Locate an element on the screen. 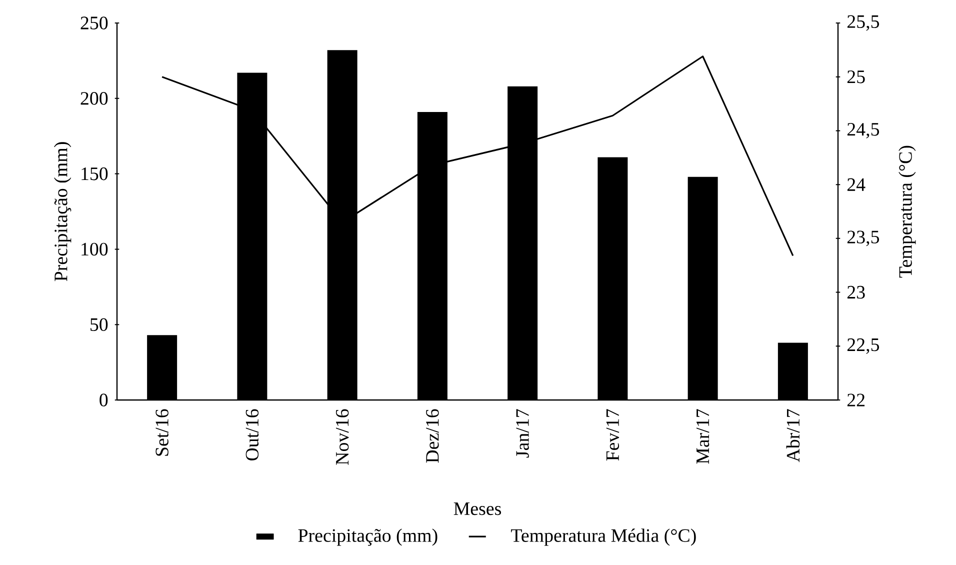 The image size is (956, 565). y2-tick-label: 25,5 is located at coordinates (863, 23).